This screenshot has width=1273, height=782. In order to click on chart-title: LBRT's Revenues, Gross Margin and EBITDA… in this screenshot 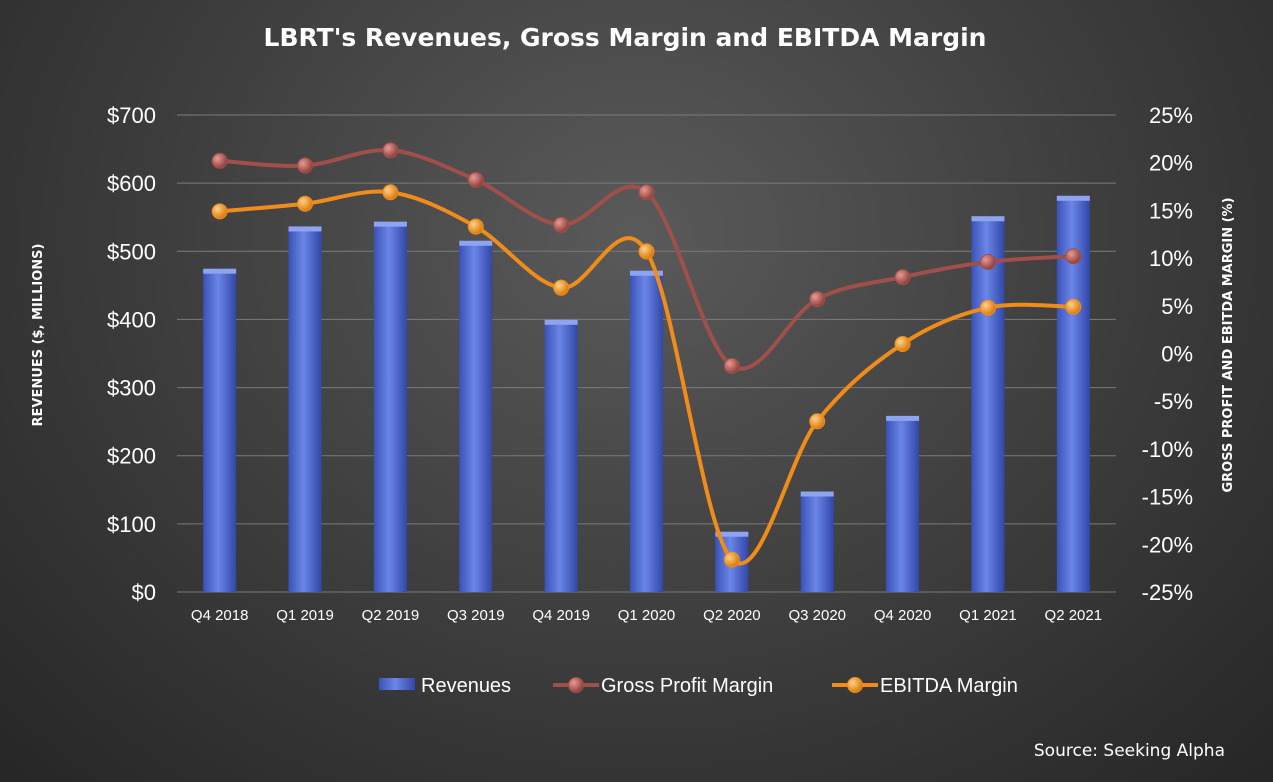, I will do `click(625, 37)`.